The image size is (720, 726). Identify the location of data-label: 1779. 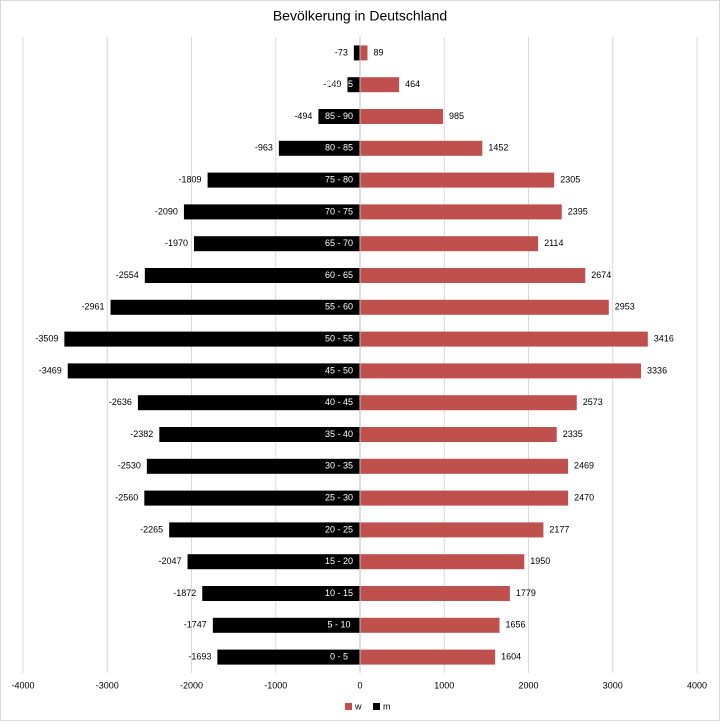
(526, 593).